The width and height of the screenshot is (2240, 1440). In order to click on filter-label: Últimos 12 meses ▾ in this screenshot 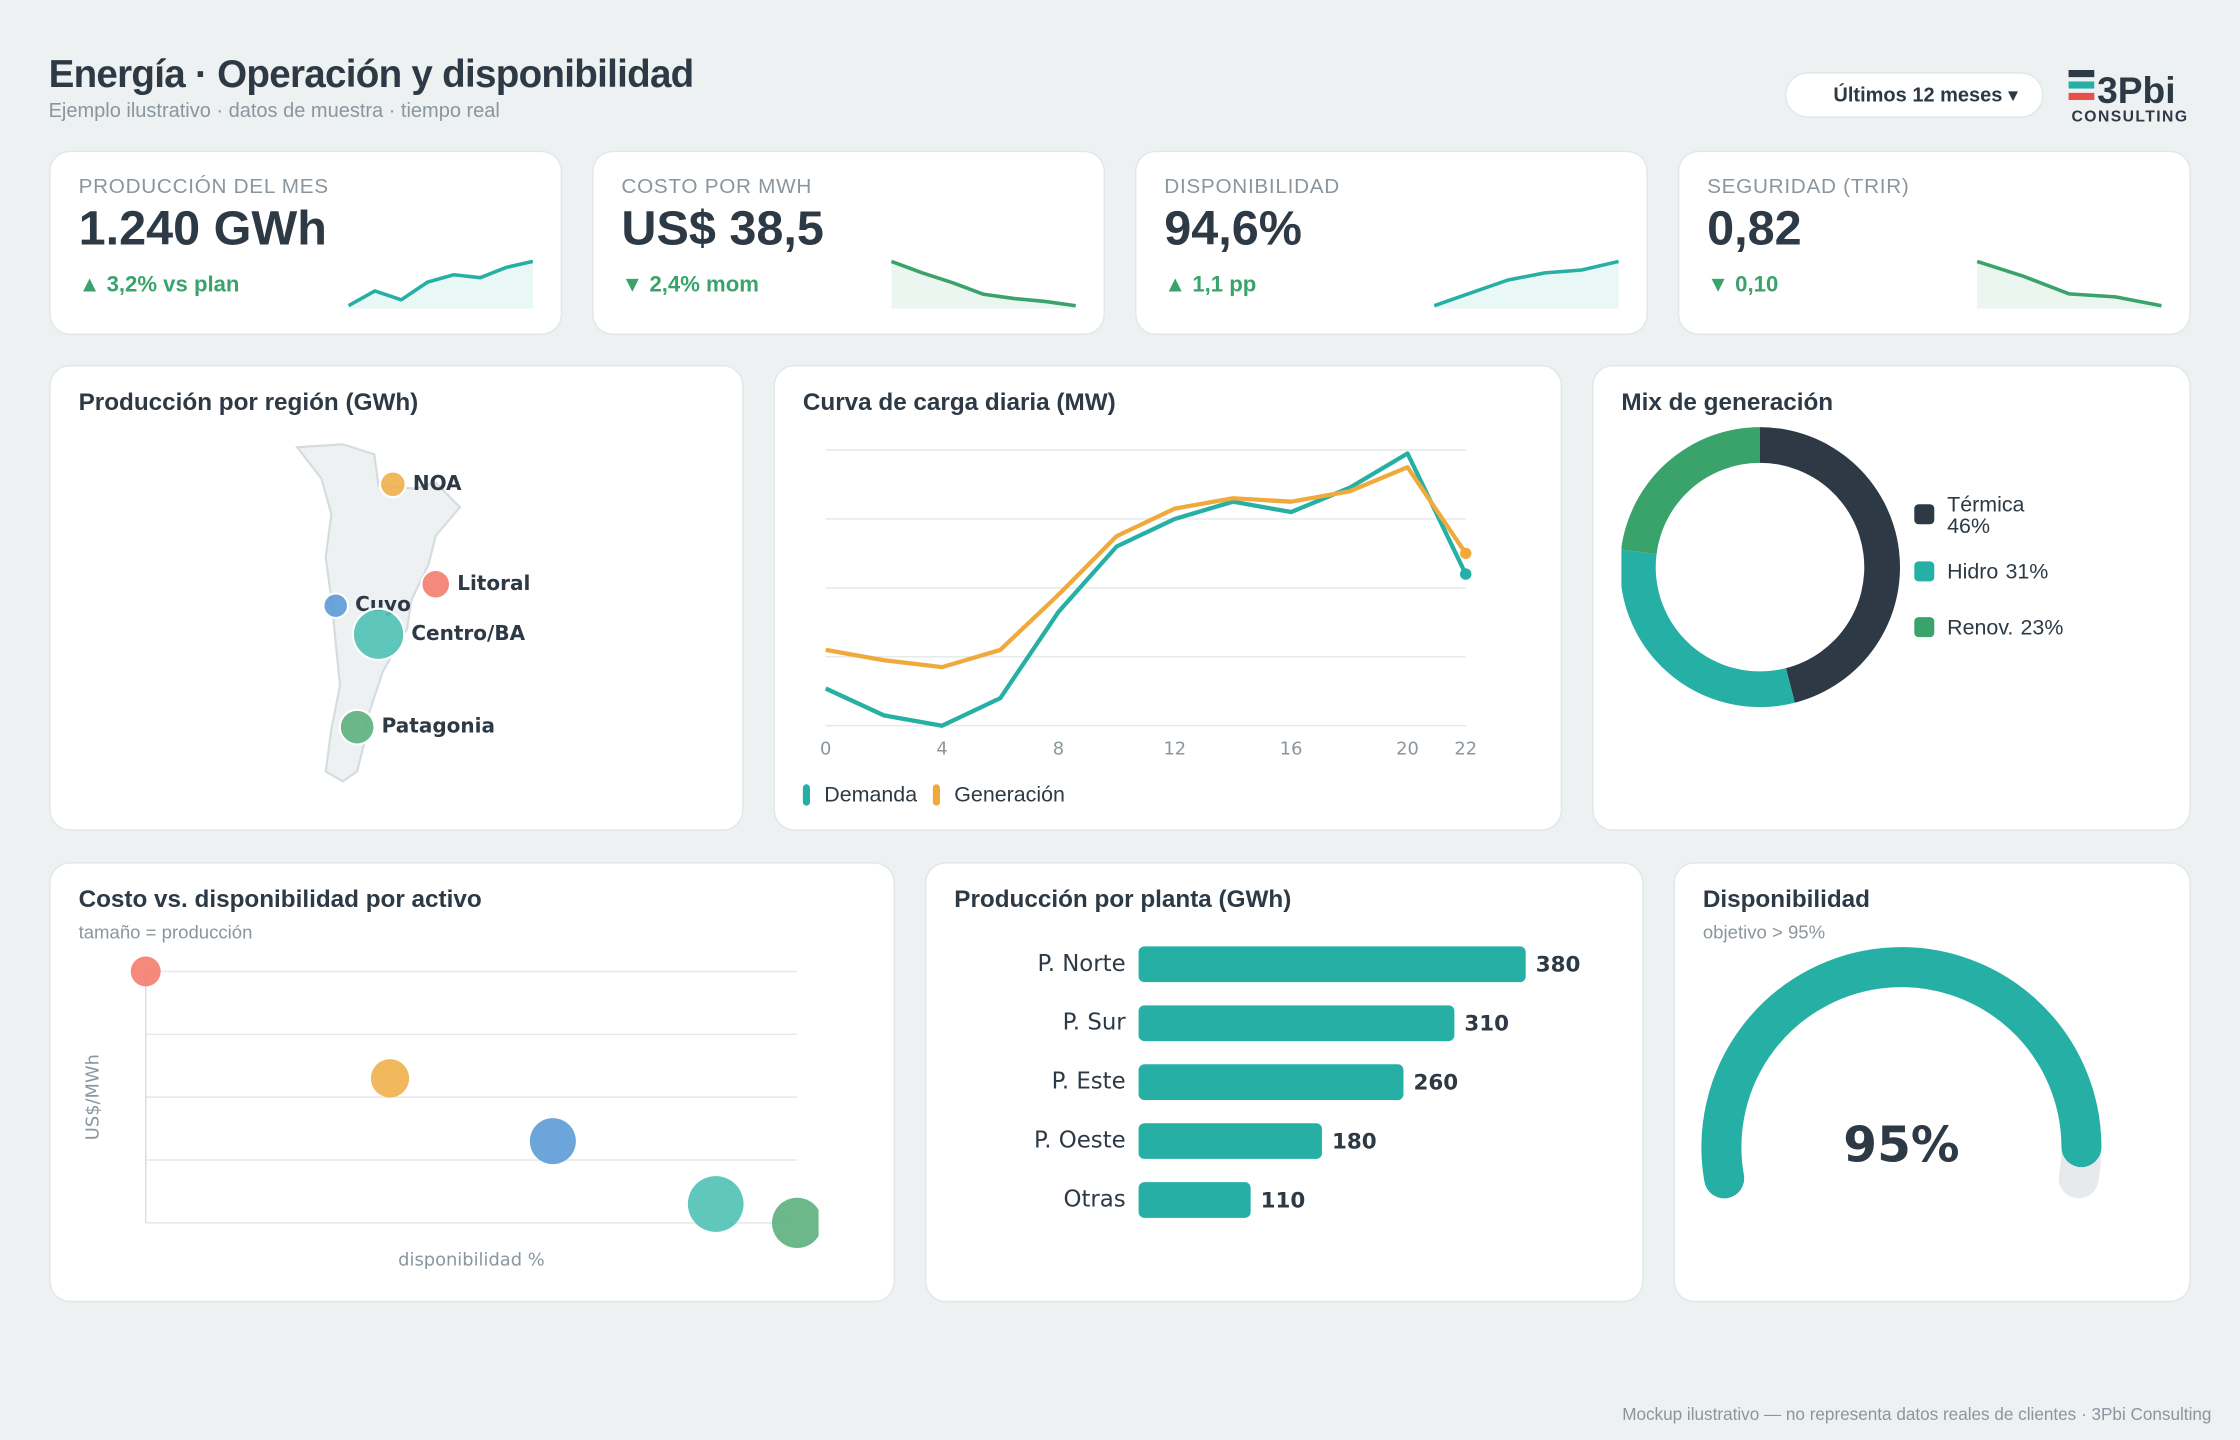, I will do `click(1925, 94)`.